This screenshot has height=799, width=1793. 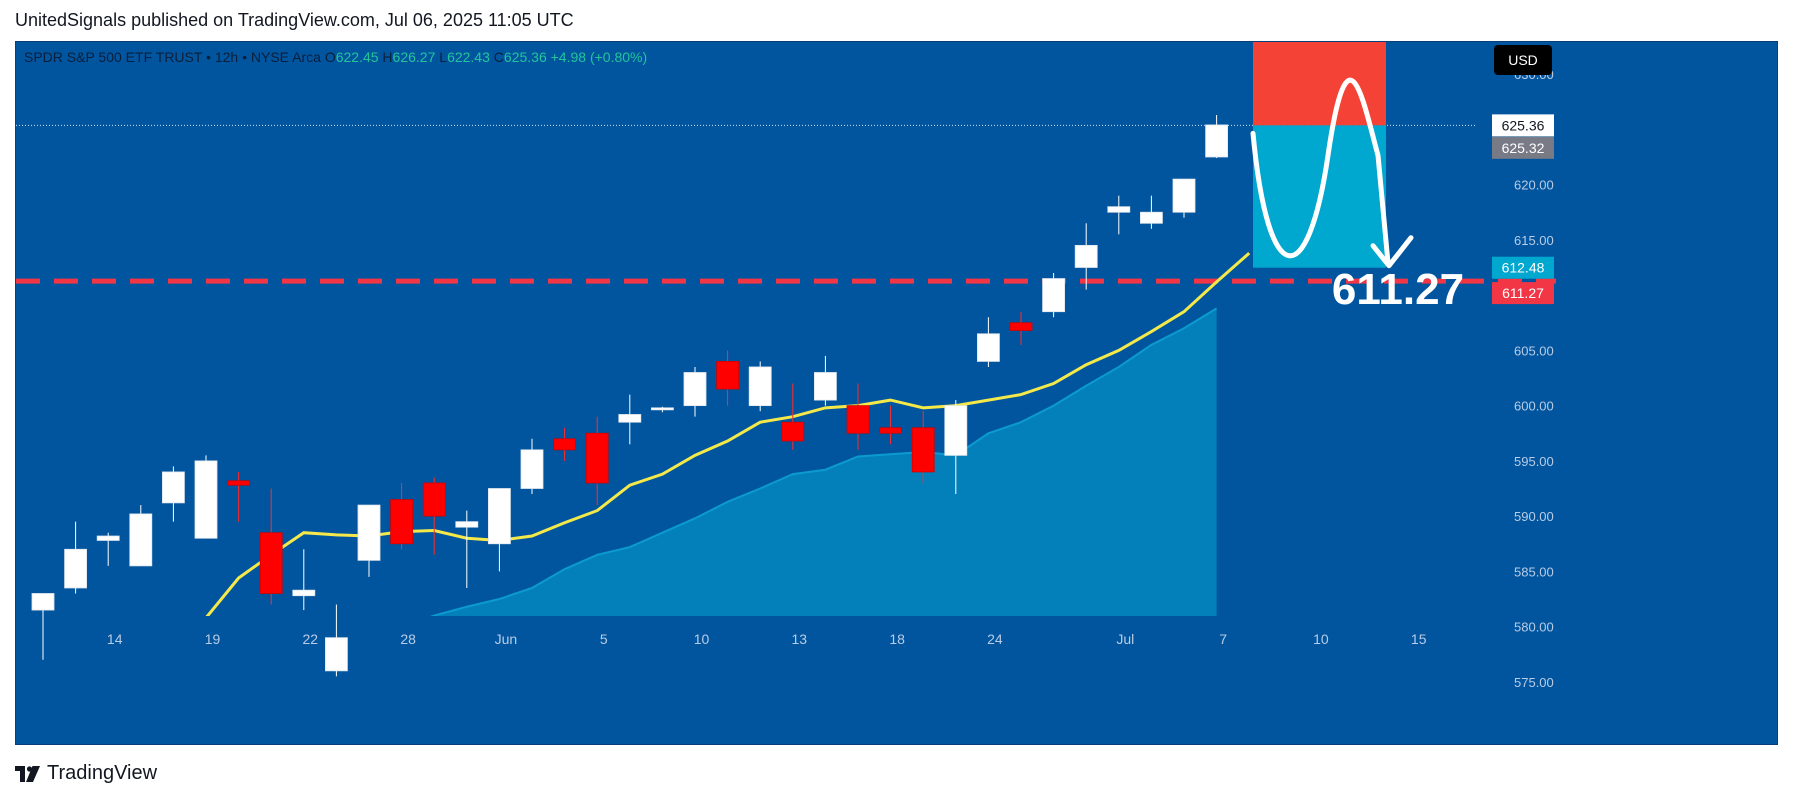 I want to click on svg-text: 625.36, so click(x=1523, y=125).